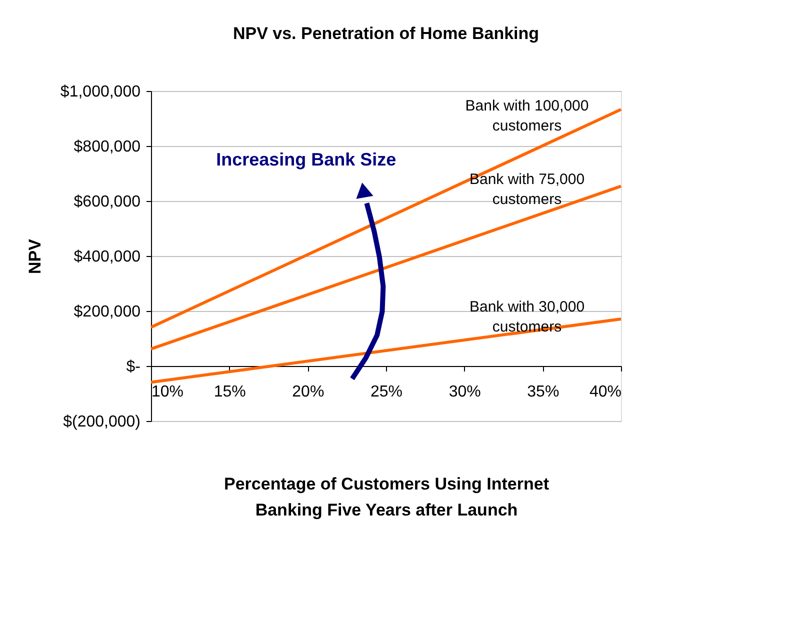 Image resolution: width=794 pixels, height=624 pixels. Describe the element at coordinates (386, 392) in the screenshot. I see `x-tick-label: 25%` at that location.